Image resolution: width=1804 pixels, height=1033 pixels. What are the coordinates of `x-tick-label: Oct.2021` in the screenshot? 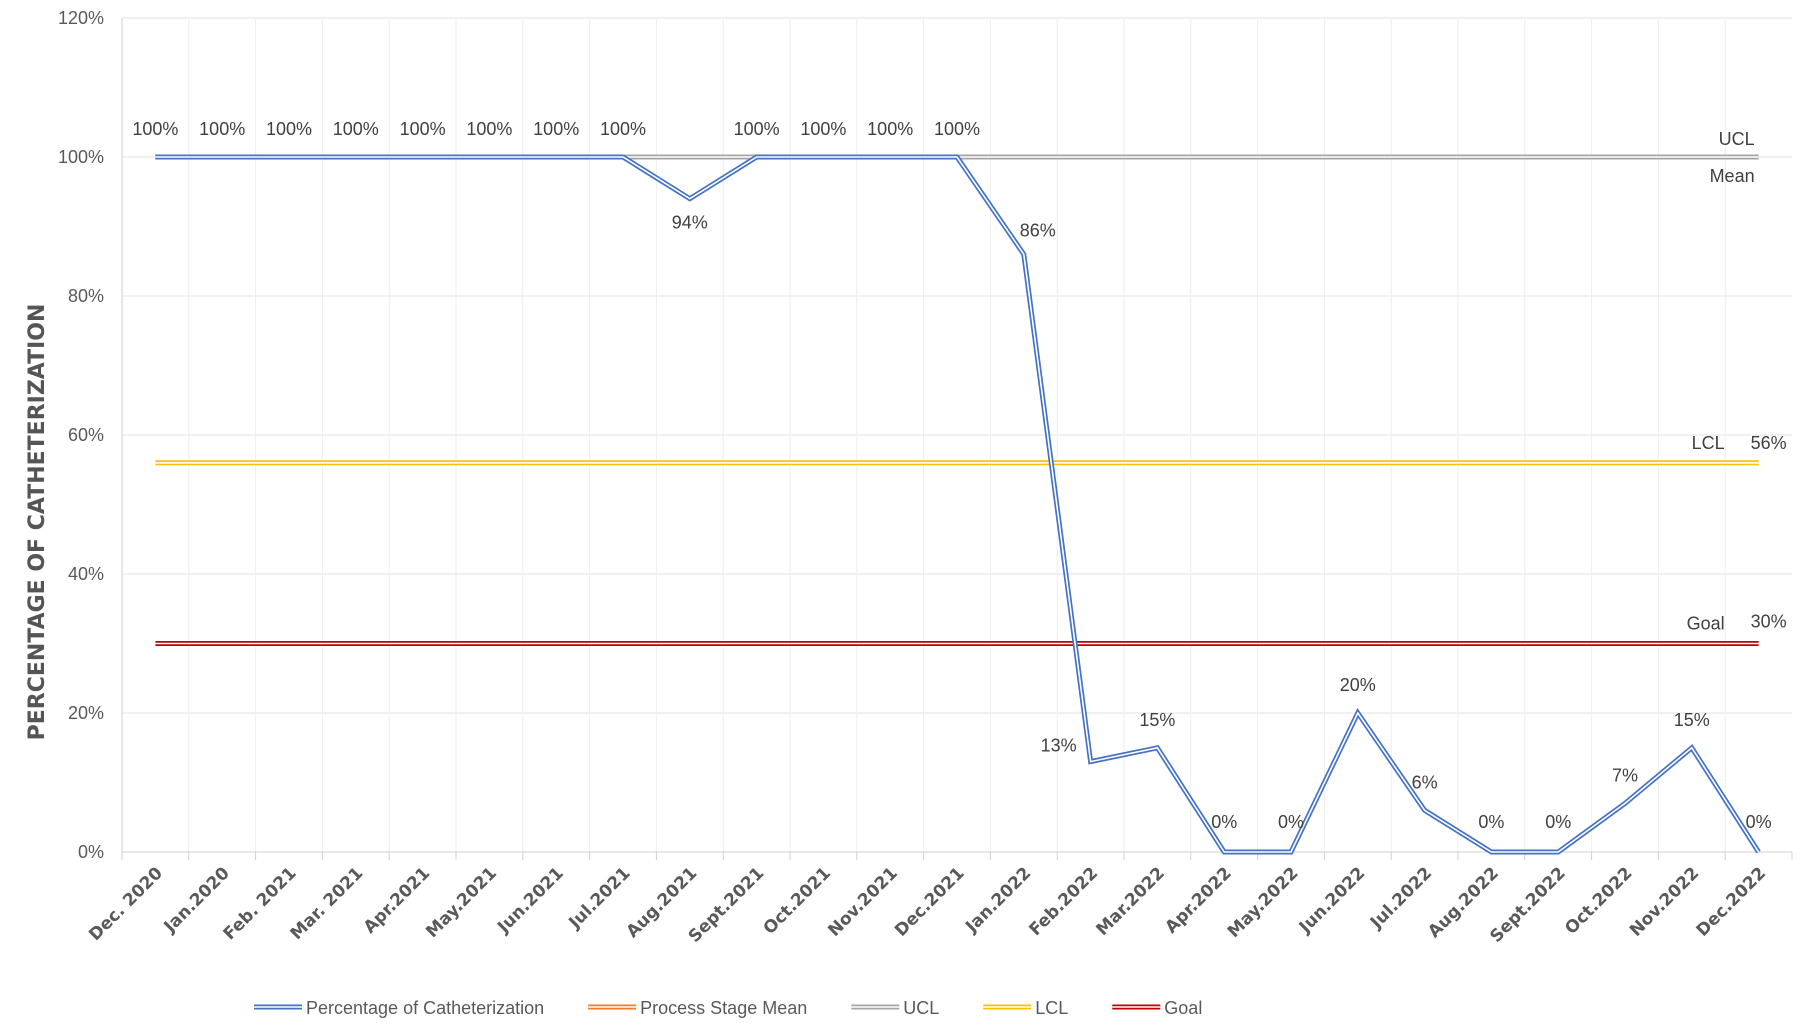 It's located at (797, 900).